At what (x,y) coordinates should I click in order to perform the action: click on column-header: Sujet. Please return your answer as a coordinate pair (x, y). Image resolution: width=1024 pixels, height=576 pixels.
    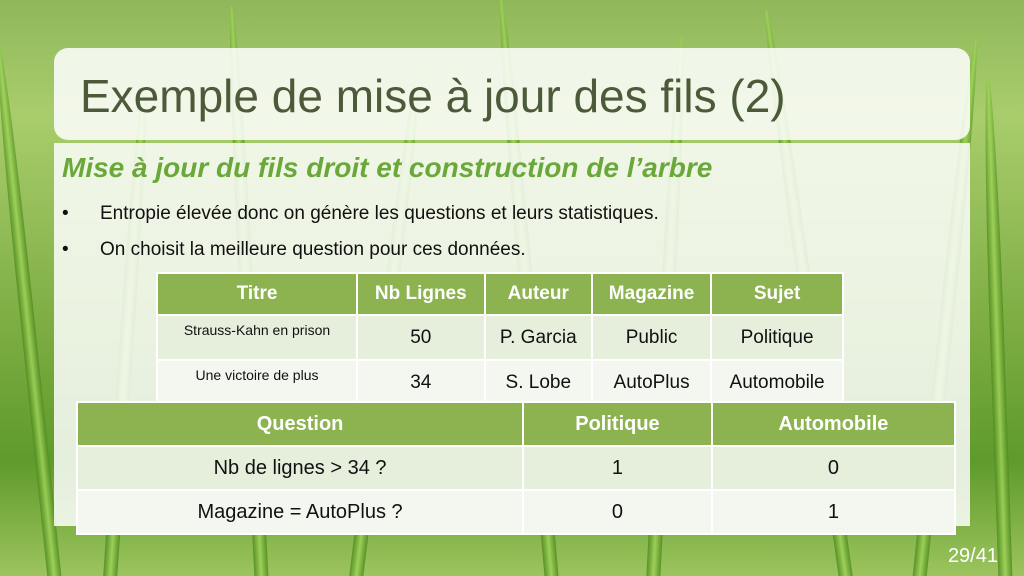
    Looking at the image, I should click on (777, 294).